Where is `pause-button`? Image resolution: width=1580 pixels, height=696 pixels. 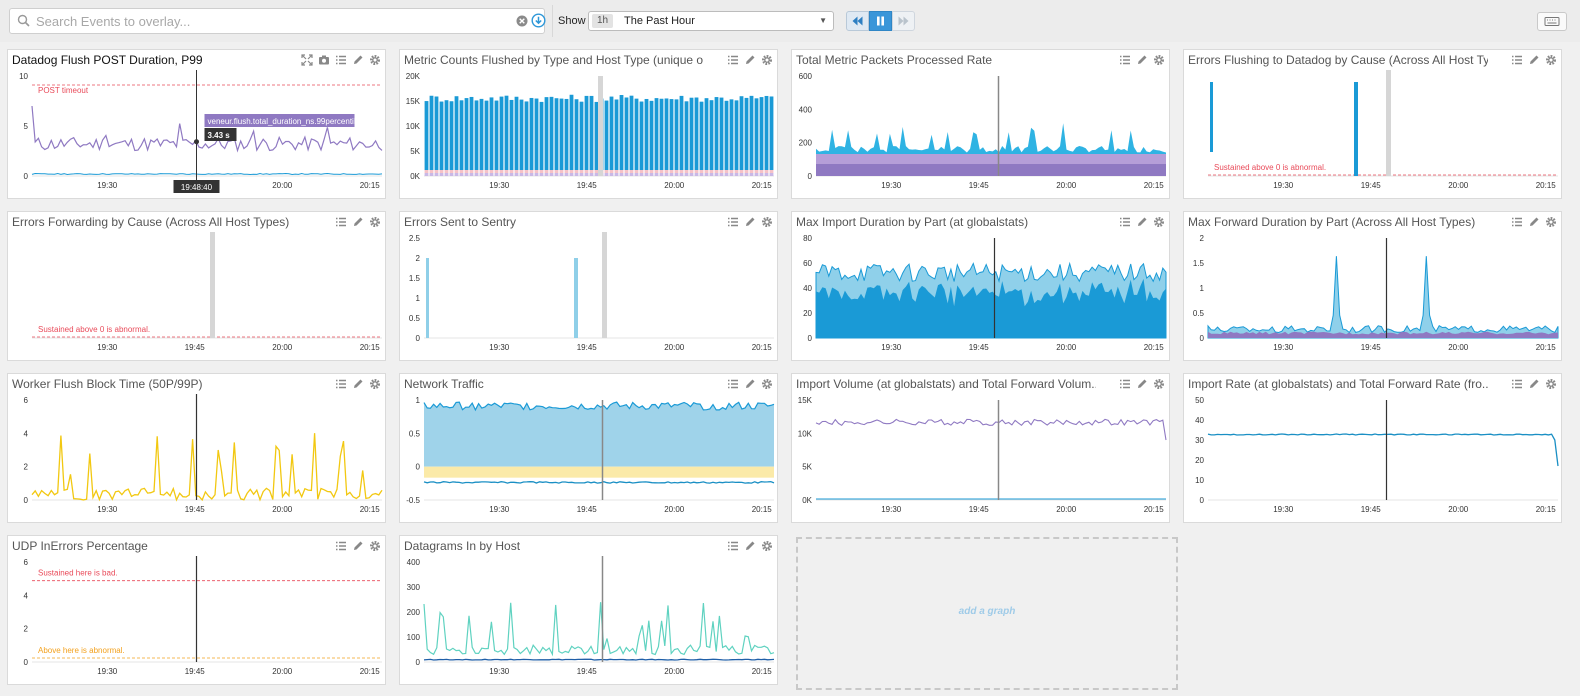
pause-button is located at coordinates (880, 21).